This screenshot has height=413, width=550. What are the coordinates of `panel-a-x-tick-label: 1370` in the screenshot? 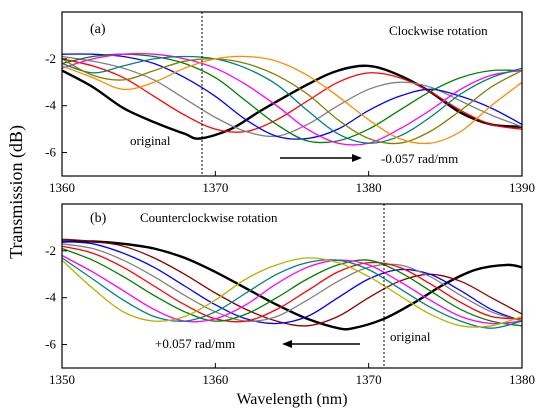 It's located at (215, 187).